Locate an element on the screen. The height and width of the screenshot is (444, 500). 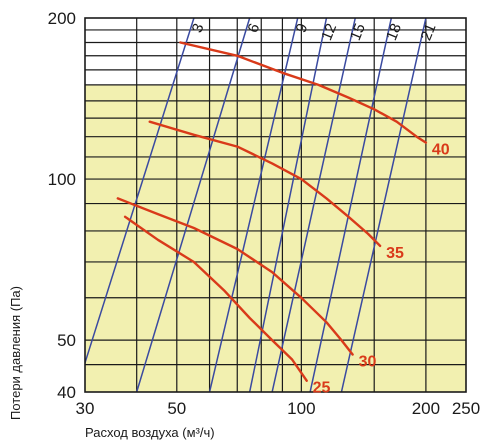
x-tick-label: 50 is located at coordinates (176, 408).